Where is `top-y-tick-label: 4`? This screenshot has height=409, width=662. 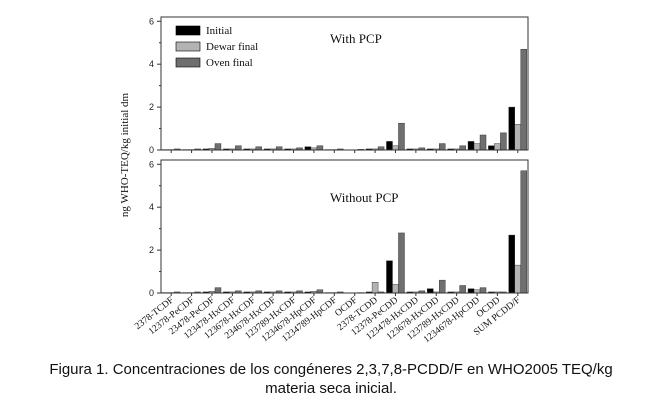 top-y-tick-label: 4 is located at coordinates (151, 64).